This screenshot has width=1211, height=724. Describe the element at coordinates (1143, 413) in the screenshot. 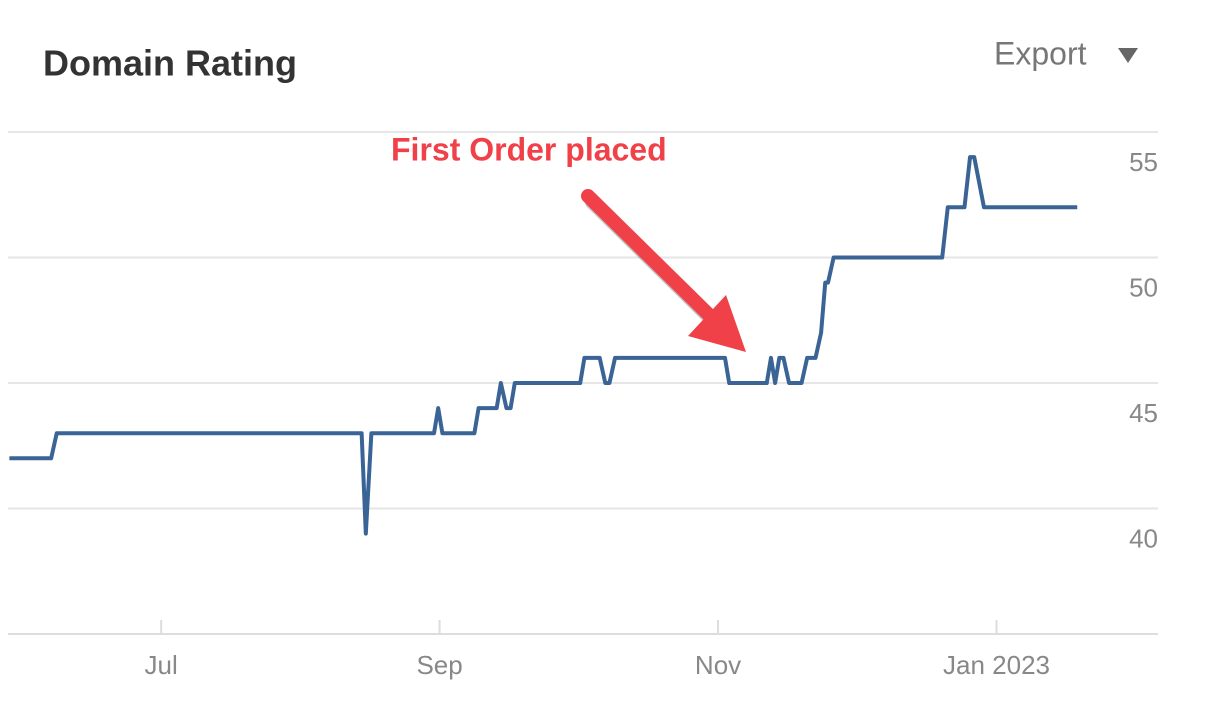

I see `y-tick-label: 45` at that location.